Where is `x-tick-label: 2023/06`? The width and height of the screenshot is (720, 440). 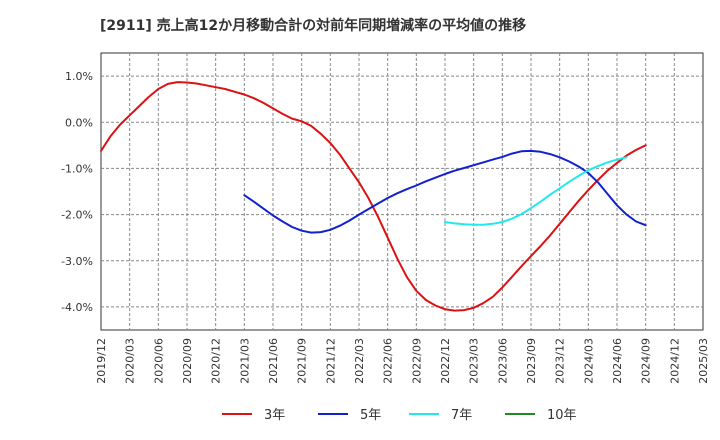 x-tick-label: 2023/06 is located at coordinates (502, 361).